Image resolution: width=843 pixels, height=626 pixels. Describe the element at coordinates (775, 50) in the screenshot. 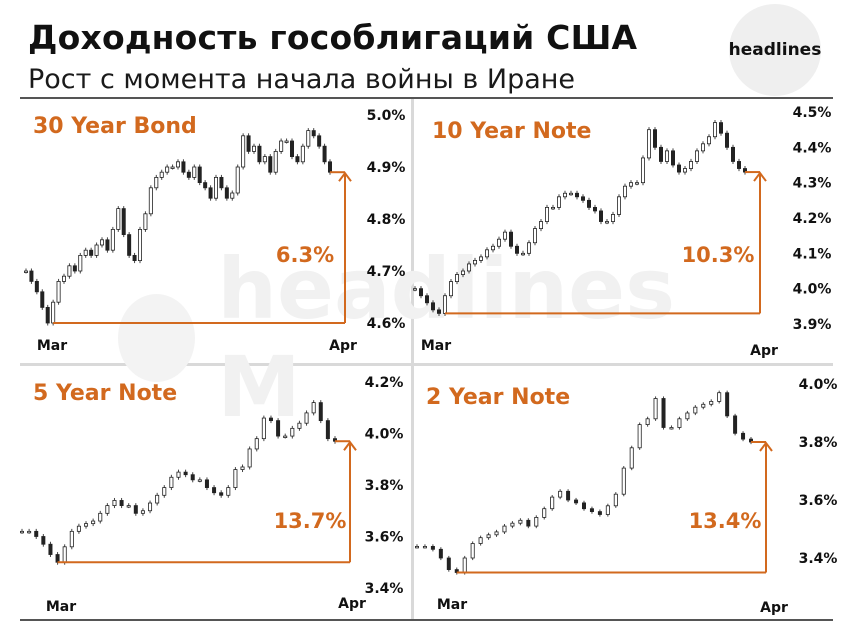

I see `logo-text: headlines` at that location.